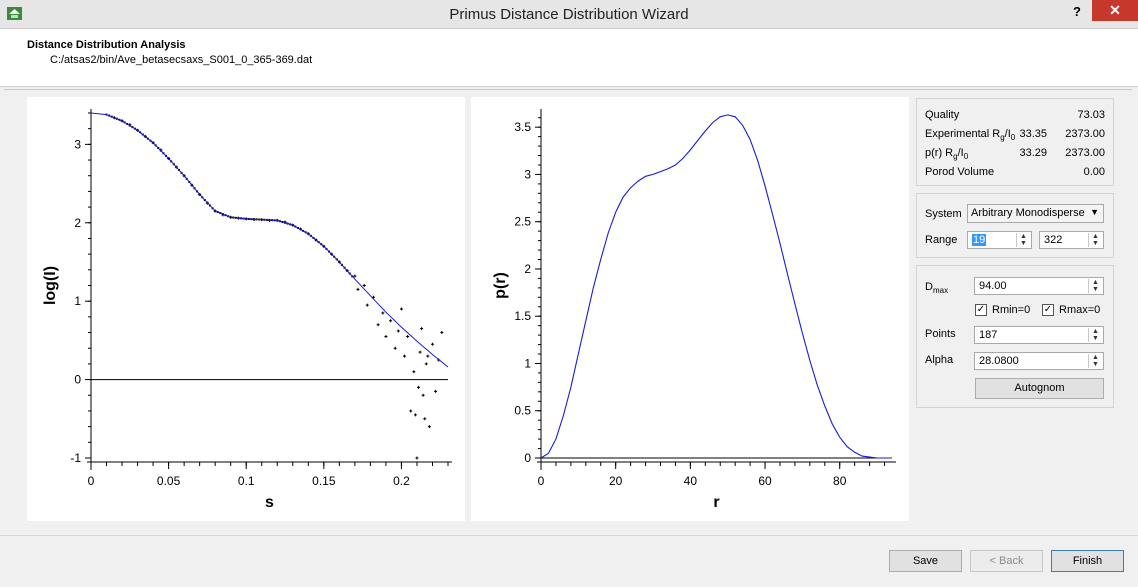 The height and width of the screenshot is (587, 1138). What do you see at coordinates (1028, 213) in the screenshot?
I see `system-select-value: Arbitrary Monodisperse` at bounding box center [1028, 213].